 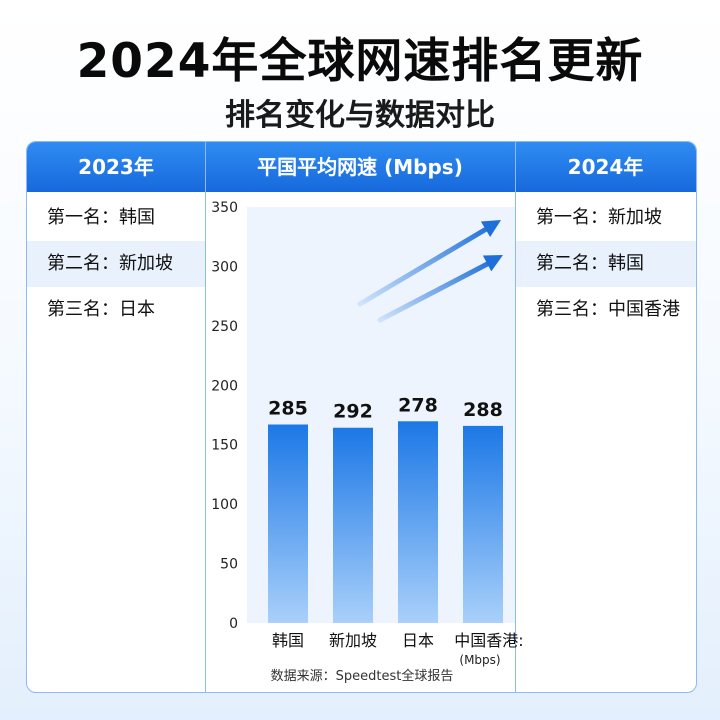 What do you see at coordinates (205, 417) in the screenshot?
I see `column-divider-left` at bounding box center [205, 417].